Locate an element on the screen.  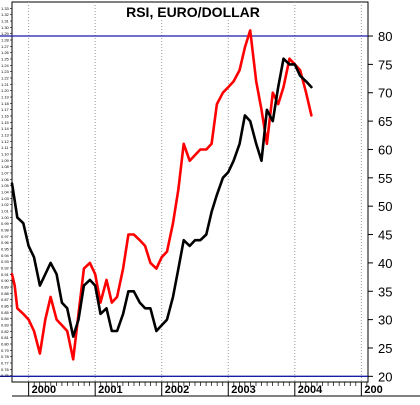
left-tick-label: 0.80 is located at coordinates (5, 344).